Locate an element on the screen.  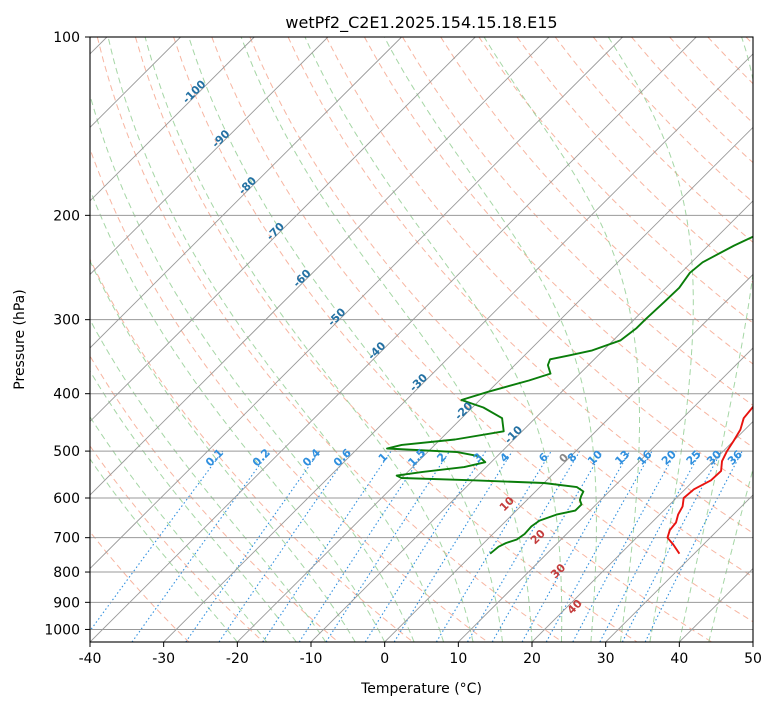
x-tick-label: 30 is located at coordinates (606, 659).